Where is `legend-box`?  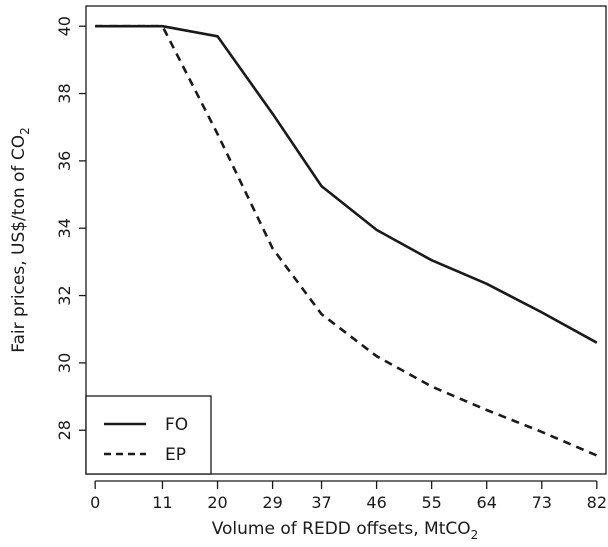
legend-box is located at coordinates (148, 435).